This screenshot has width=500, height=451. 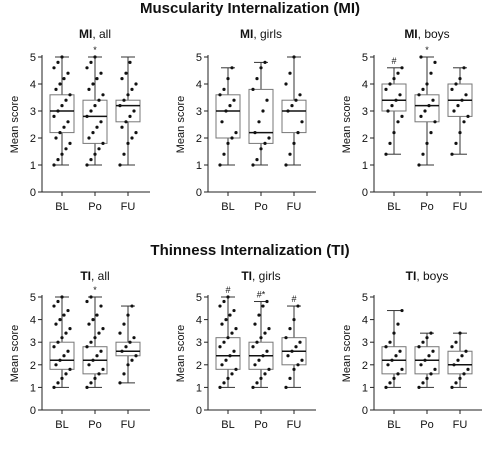 I want to click on mi-section-title: Muscularity Internalization (MI), so click(x=250, y=8).